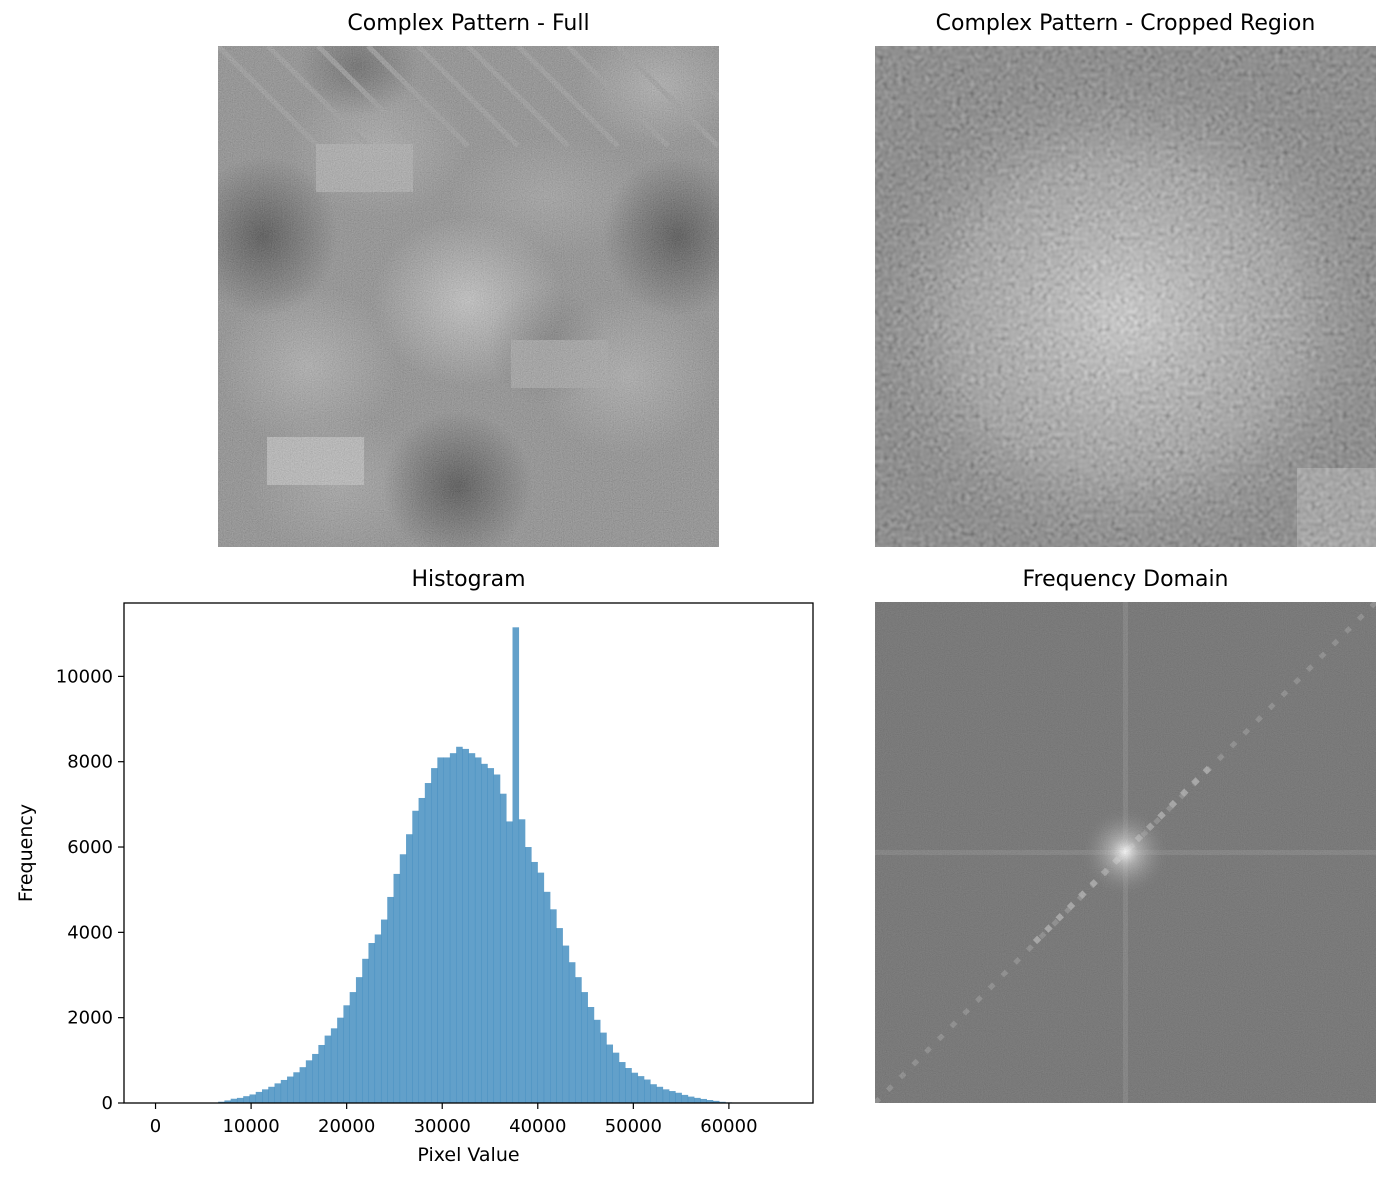  Describe the element at coordinates (468, 23) in the screenshot. I see `panel-title-full: Complex Pattern - Full` at that location.